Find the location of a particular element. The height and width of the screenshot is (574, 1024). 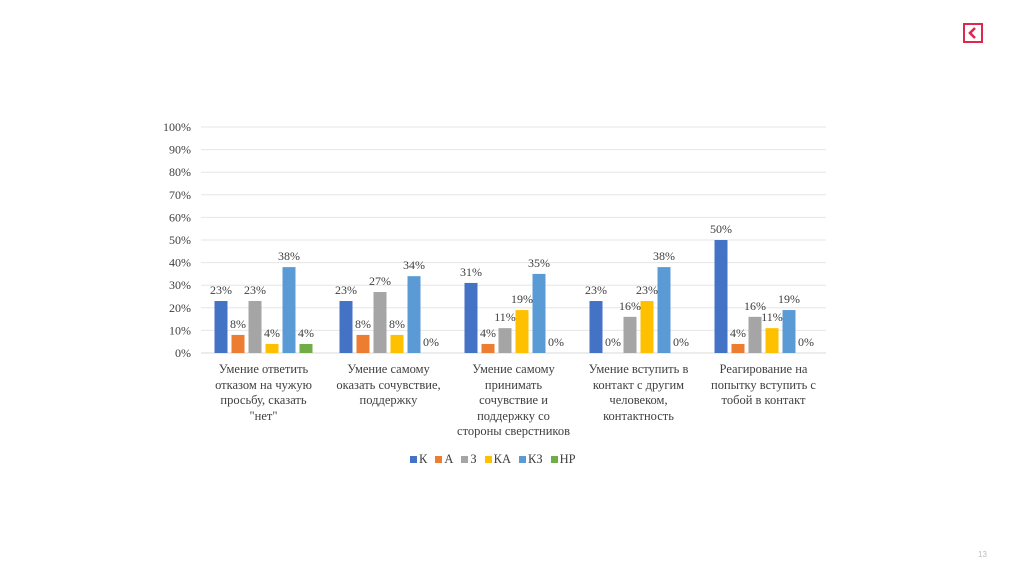

y-axis-ticks: 0% 10% 20% 30% 40% 50% 60% 70% 80% 90% 100% is located at coordinates (177, 240).